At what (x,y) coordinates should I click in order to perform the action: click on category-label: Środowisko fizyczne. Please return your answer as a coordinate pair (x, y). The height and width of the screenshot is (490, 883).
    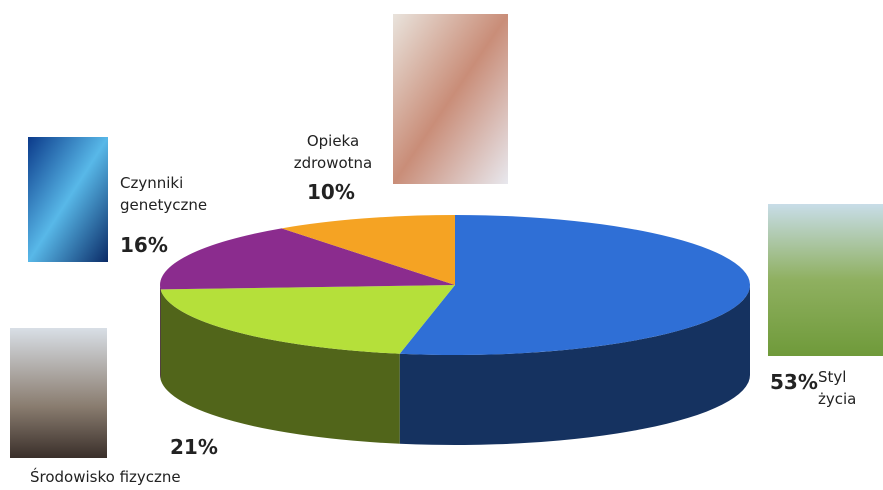
    Looking at the image, I should click on (105, 477).